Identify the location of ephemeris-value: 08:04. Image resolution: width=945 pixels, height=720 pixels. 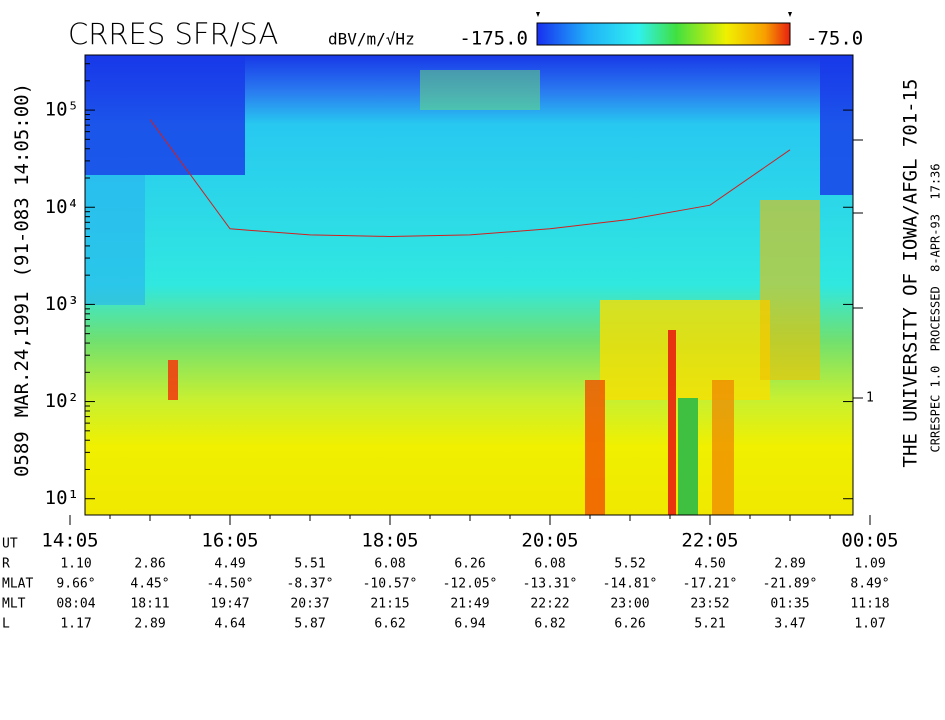
(75, 604).